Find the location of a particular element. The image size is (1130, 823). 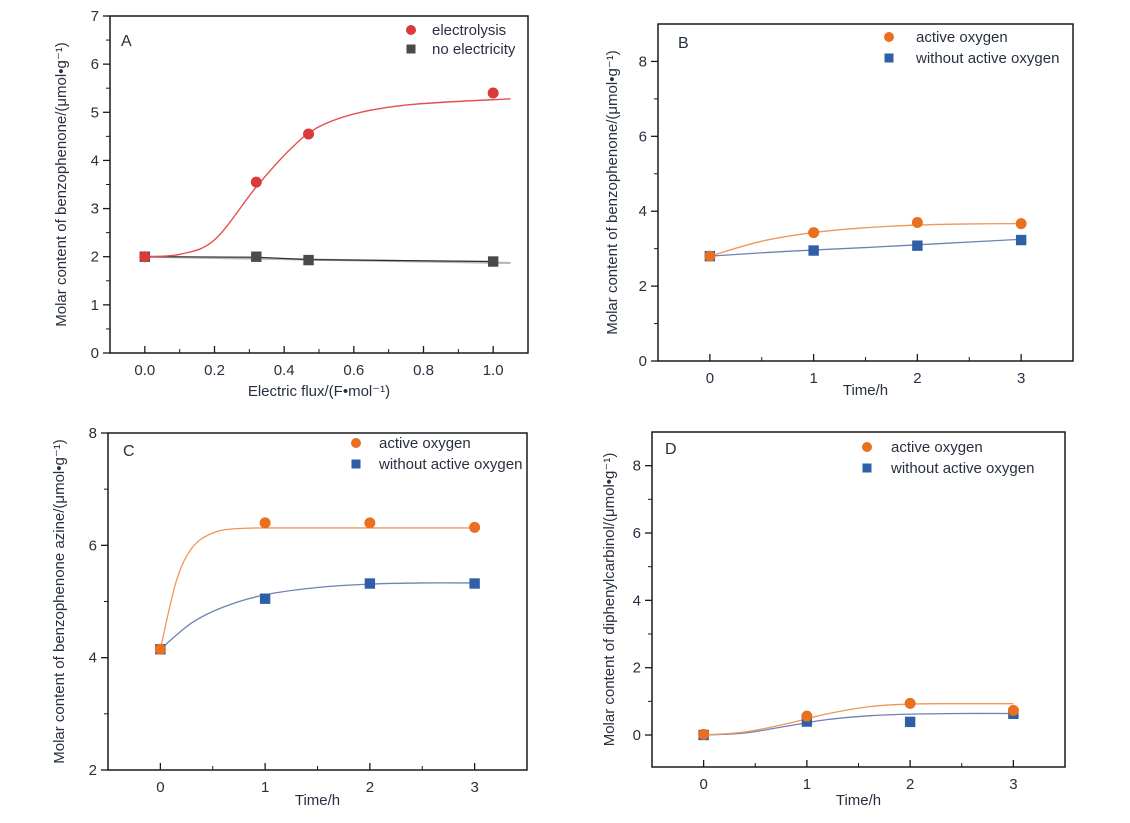

legend-label: electrolysis is located at coordinates (469, 30).